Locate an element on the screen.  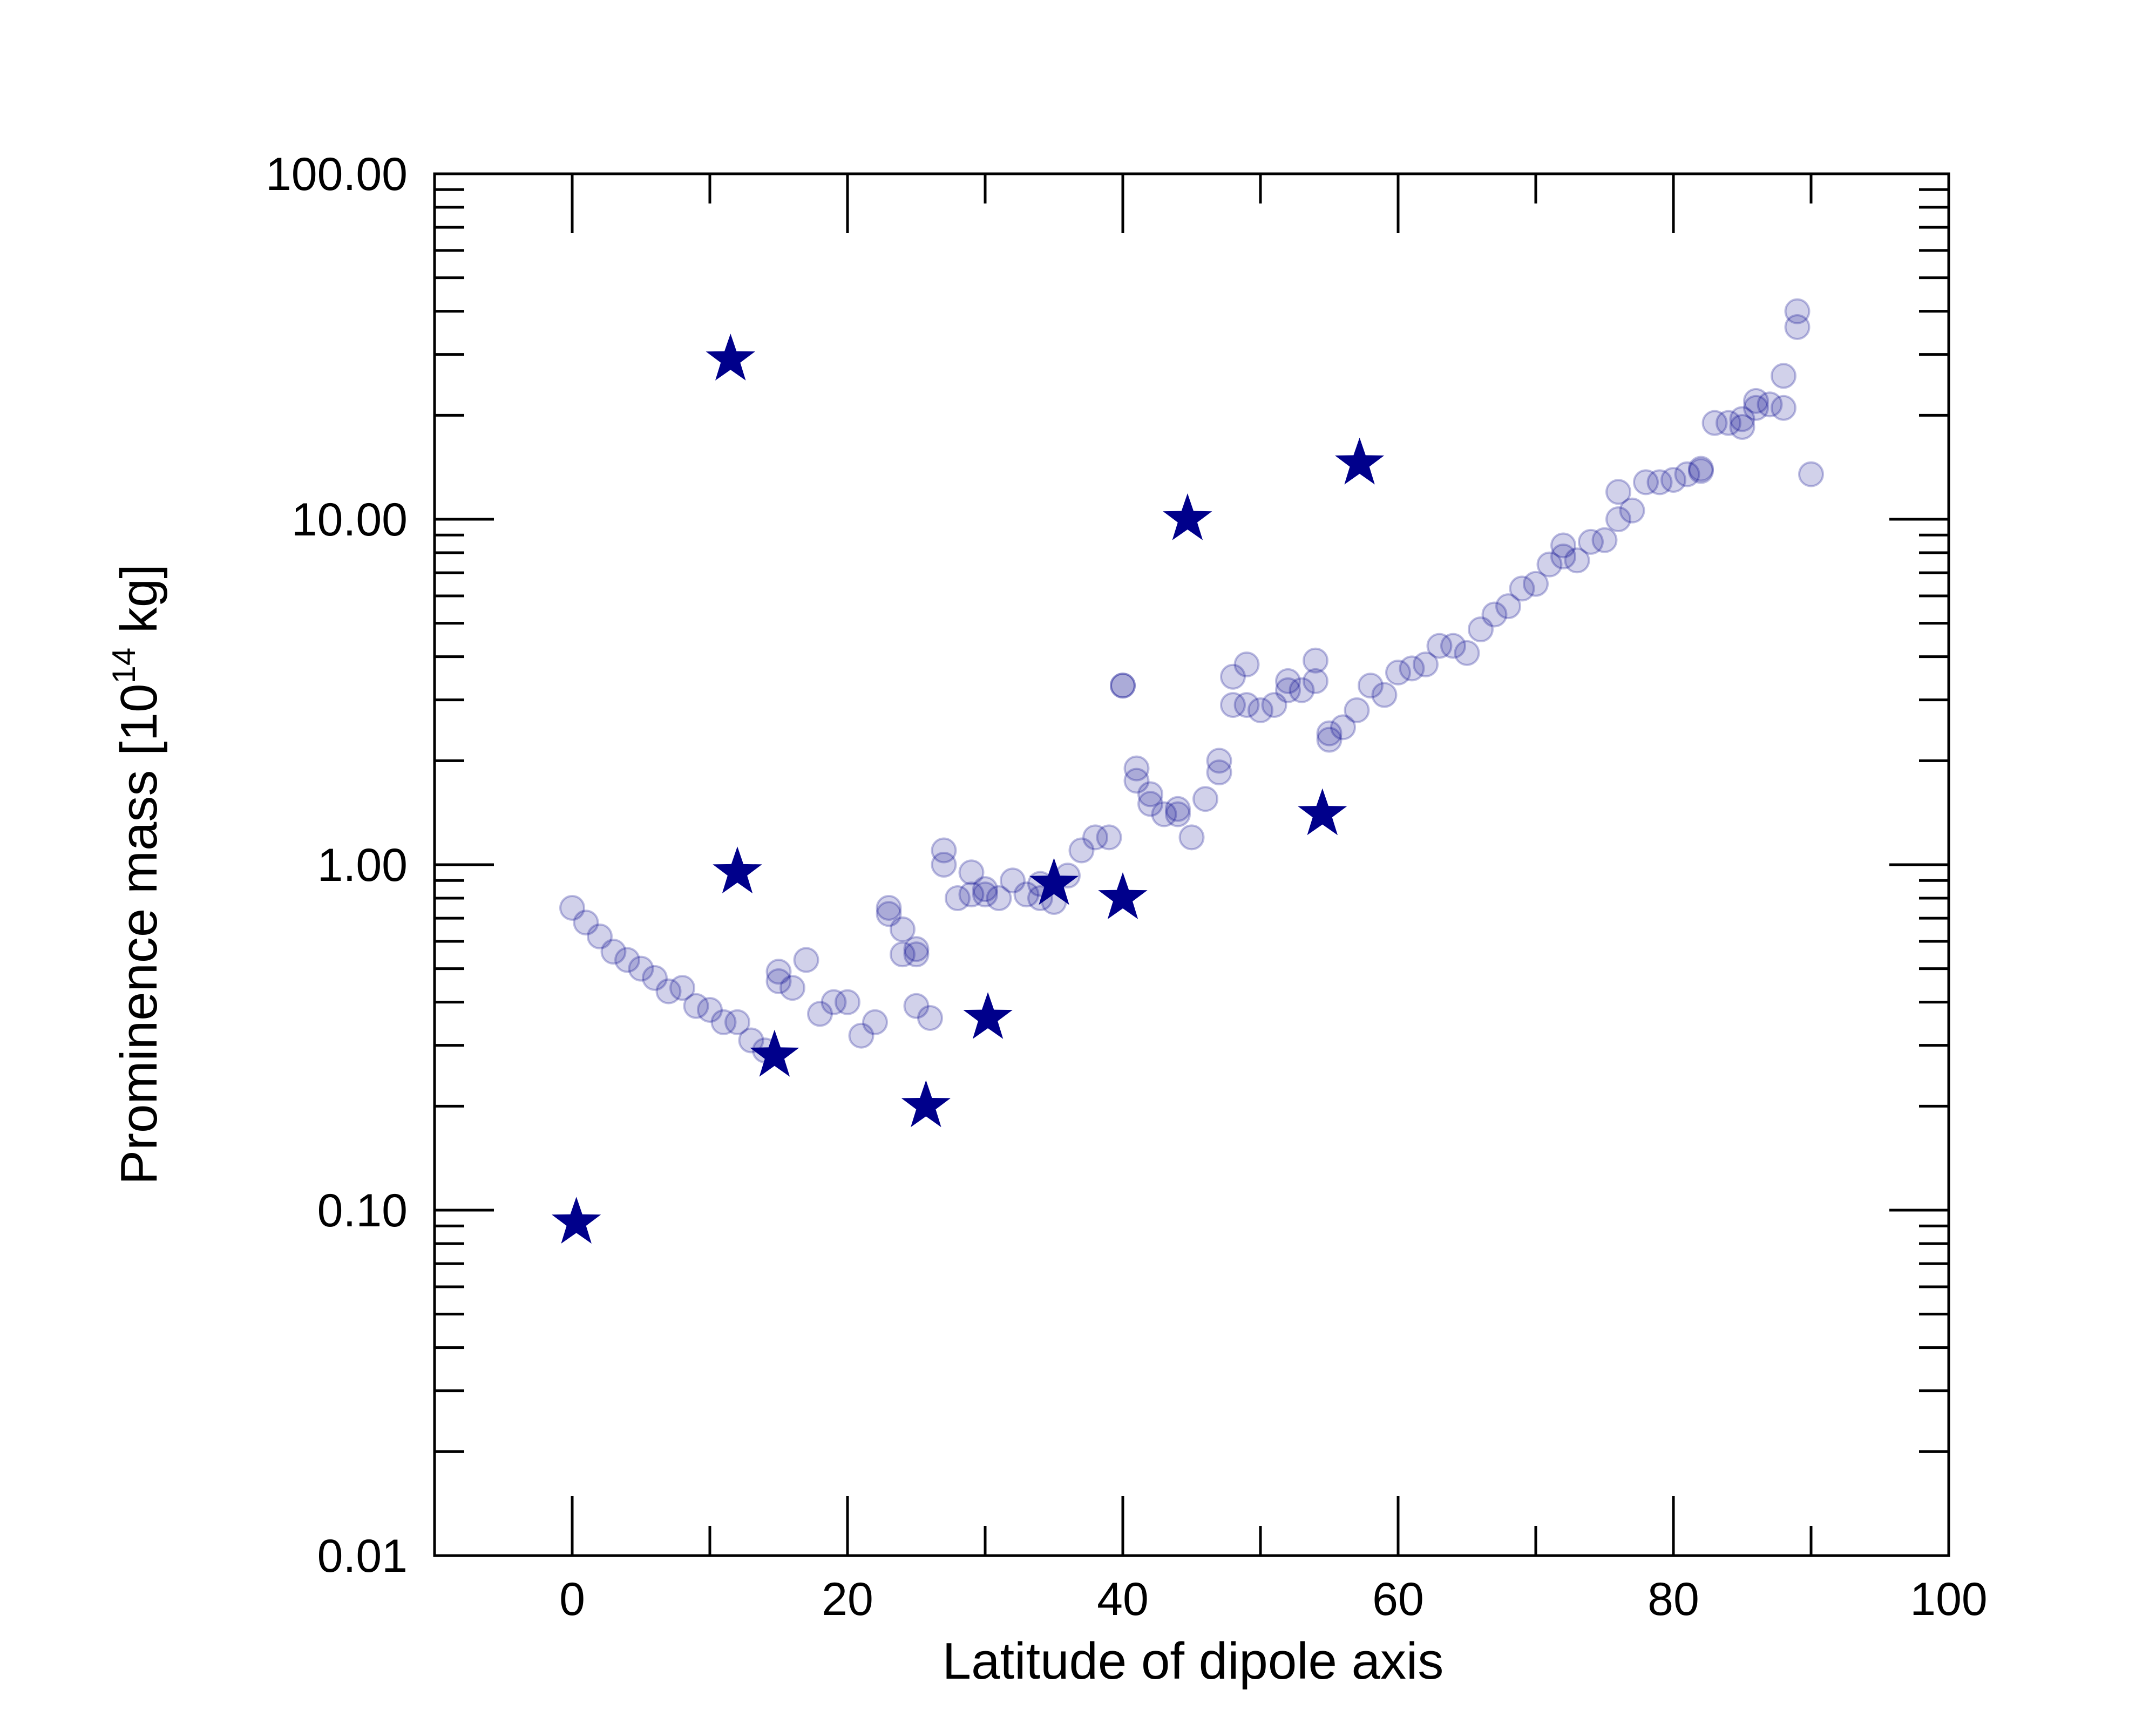
x-tick-label: 0 is located at coordinates (572, 1599).